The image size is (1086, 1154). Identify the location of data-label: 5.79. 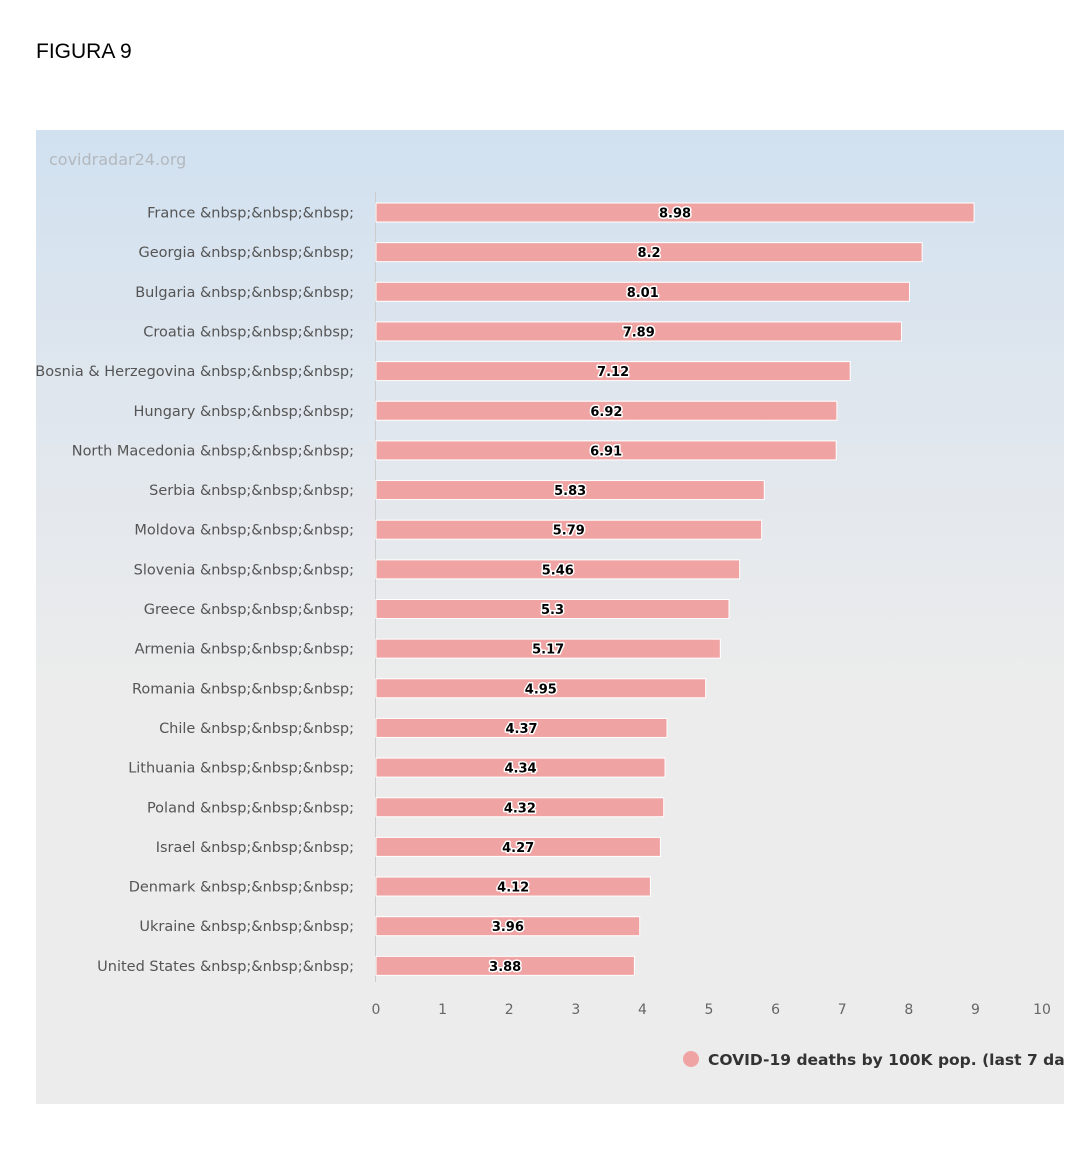
(569, 531).